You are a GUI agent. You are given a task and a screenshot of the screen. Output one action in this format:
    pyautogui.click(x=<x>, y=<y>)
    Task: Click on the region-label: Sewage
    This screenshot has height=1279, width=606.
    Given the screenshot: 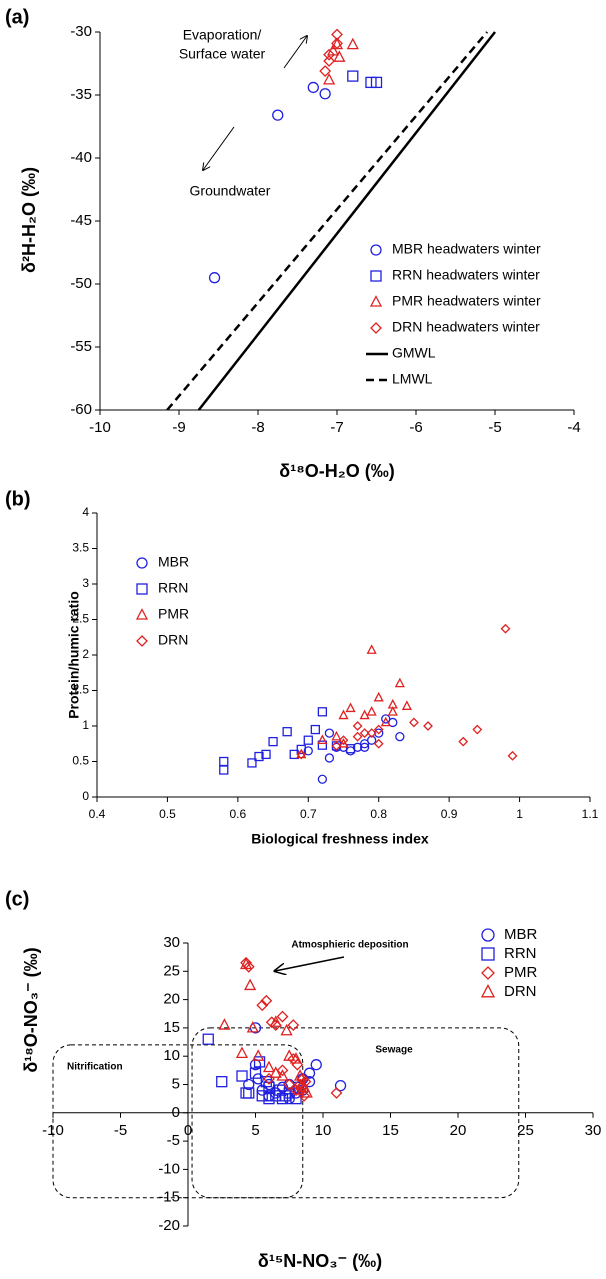 What is the action you would take?
    pyautogui.click(x=394, y=1050)
    